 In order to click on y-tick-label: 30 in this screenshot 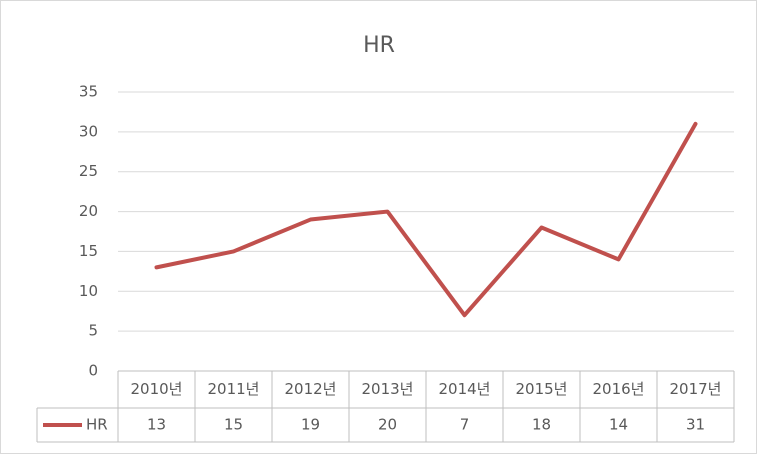, I will do `click(88, 131)`.